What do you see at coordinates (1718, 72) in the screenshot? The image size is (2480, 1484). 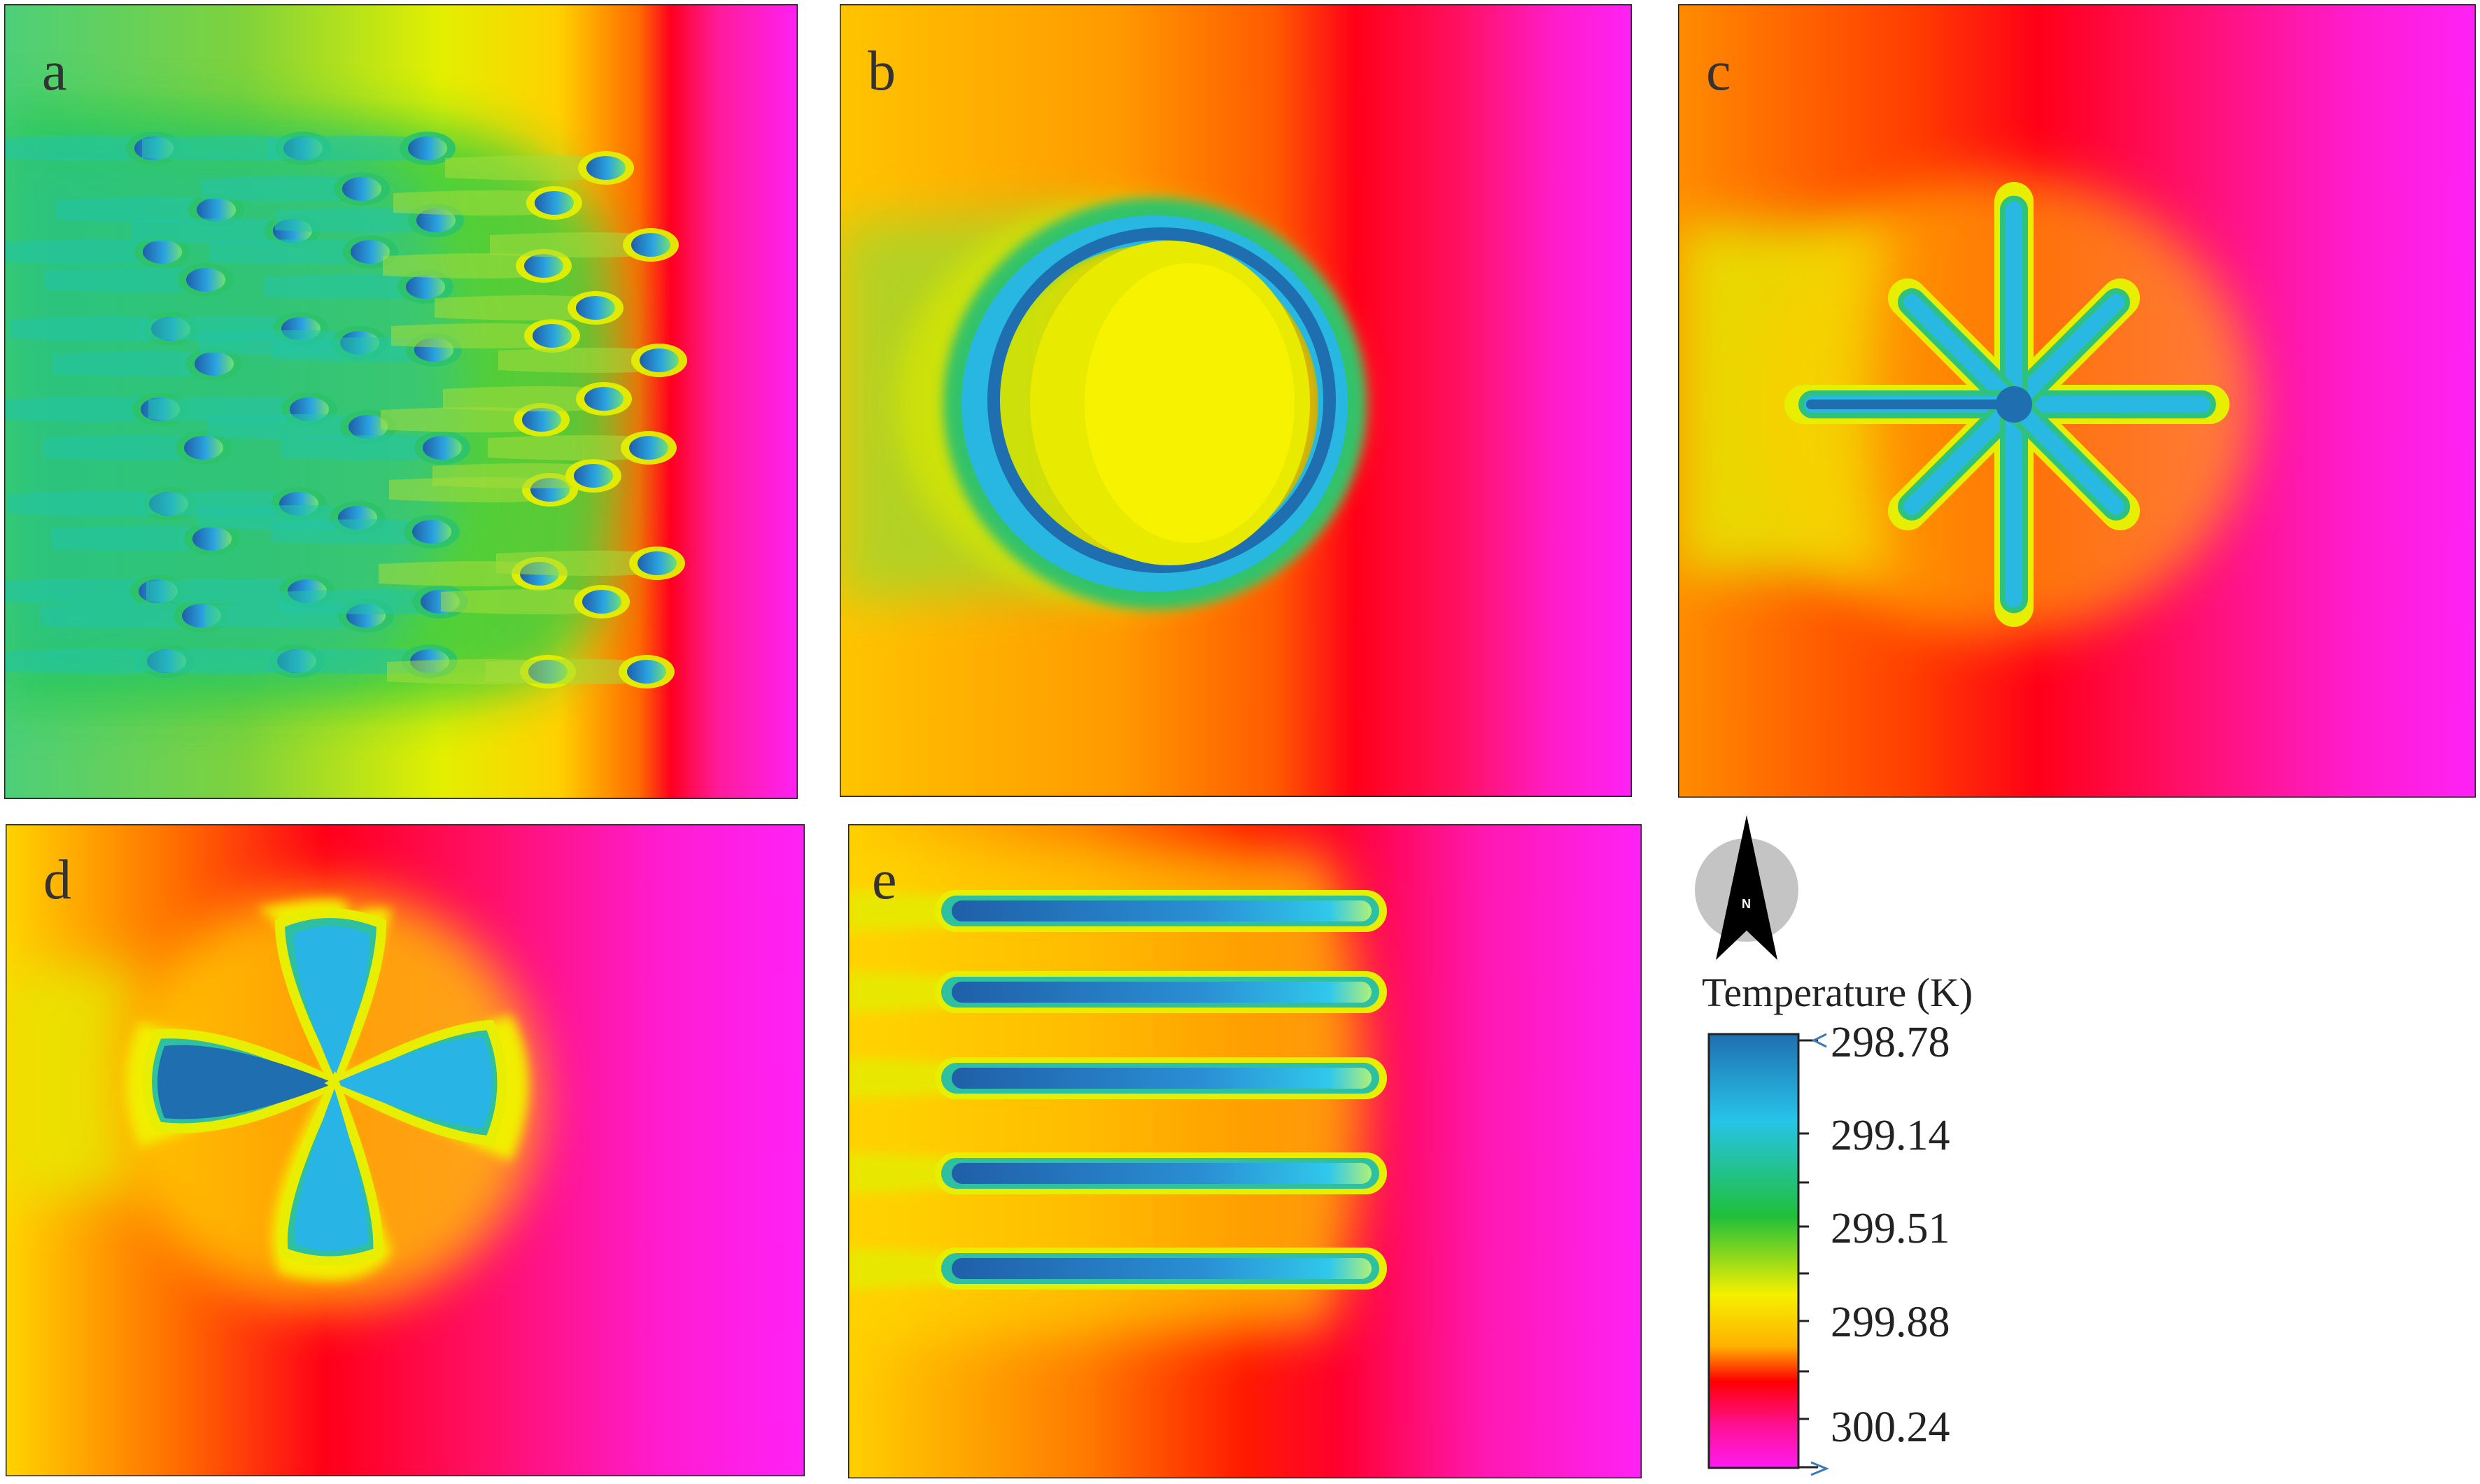 I see `panel-label-c: c` at bounding box center [1718, 72].